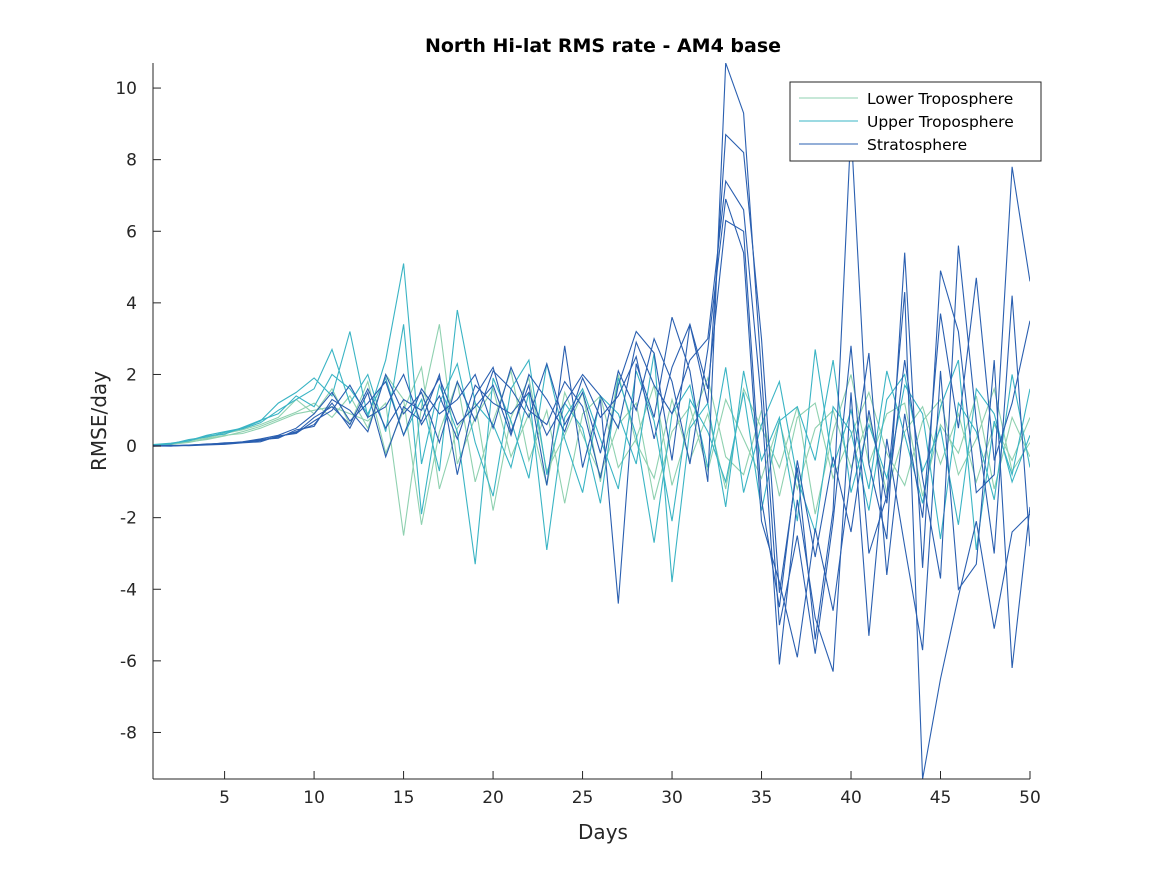 This screenshot has height=875, width=1167. What do you see at coordinates (131, 375) in the screenshot?
I see `y-tick-label: 2` at bounding box center [131, 375].